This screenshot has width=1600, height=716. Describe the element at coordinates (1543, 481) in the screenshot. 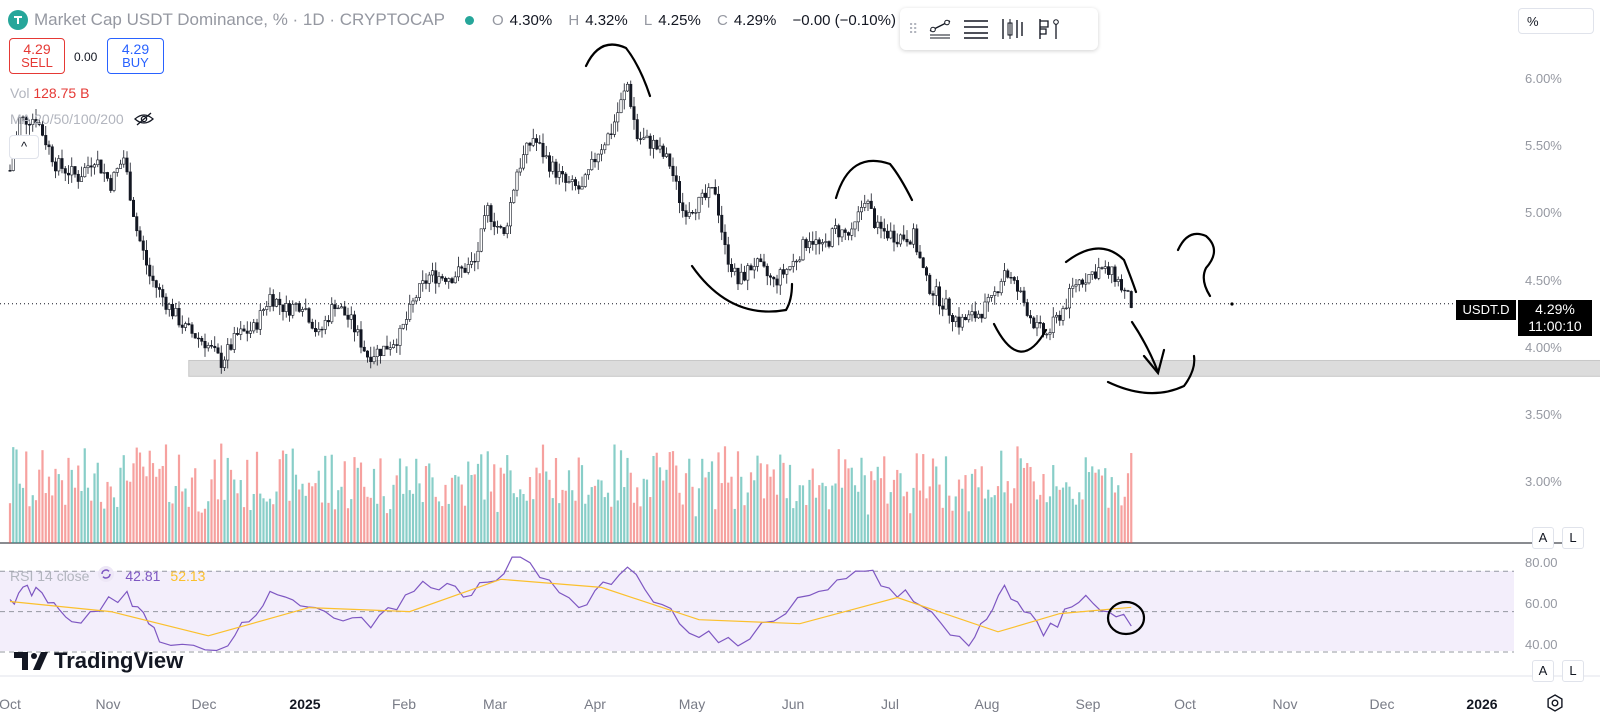

I see `price-tick: 3.00%` at that location.